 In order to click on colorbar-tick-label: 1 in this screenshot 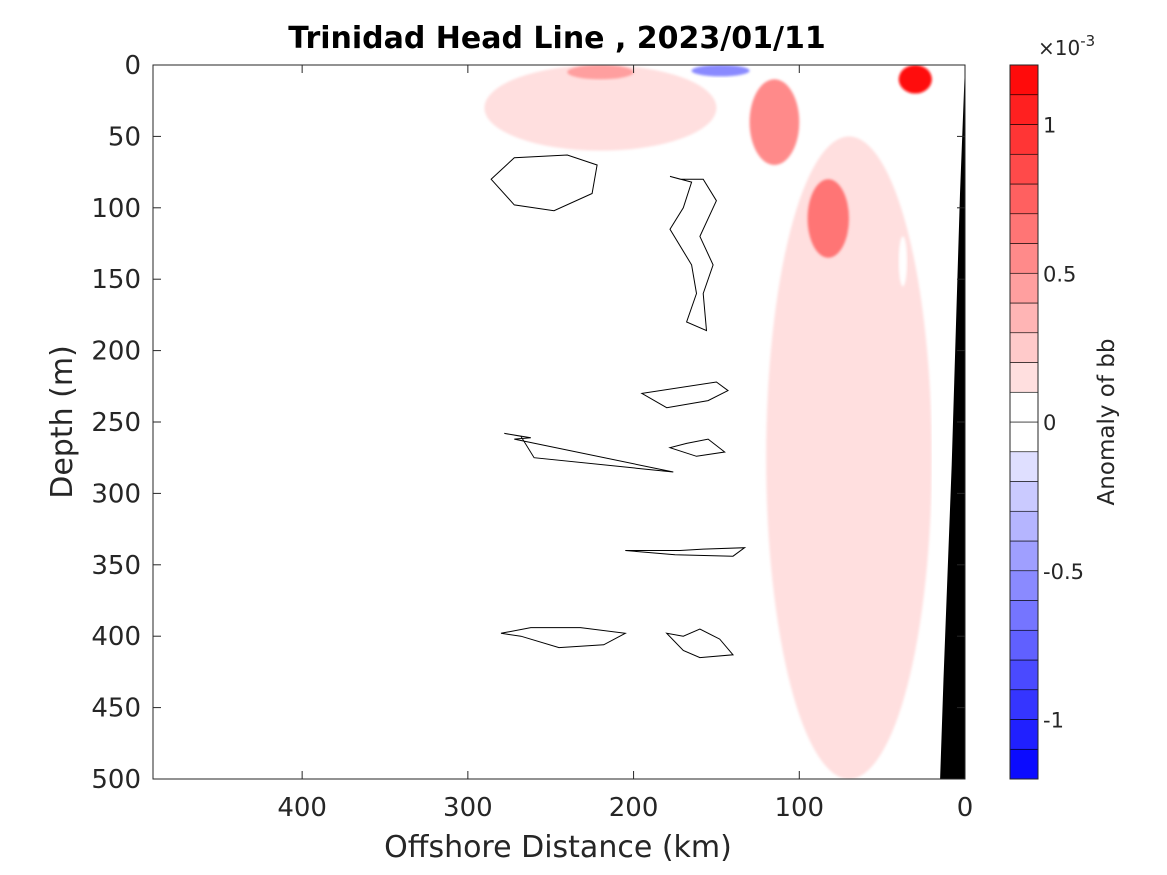, I will do `click(1049, 126)`.